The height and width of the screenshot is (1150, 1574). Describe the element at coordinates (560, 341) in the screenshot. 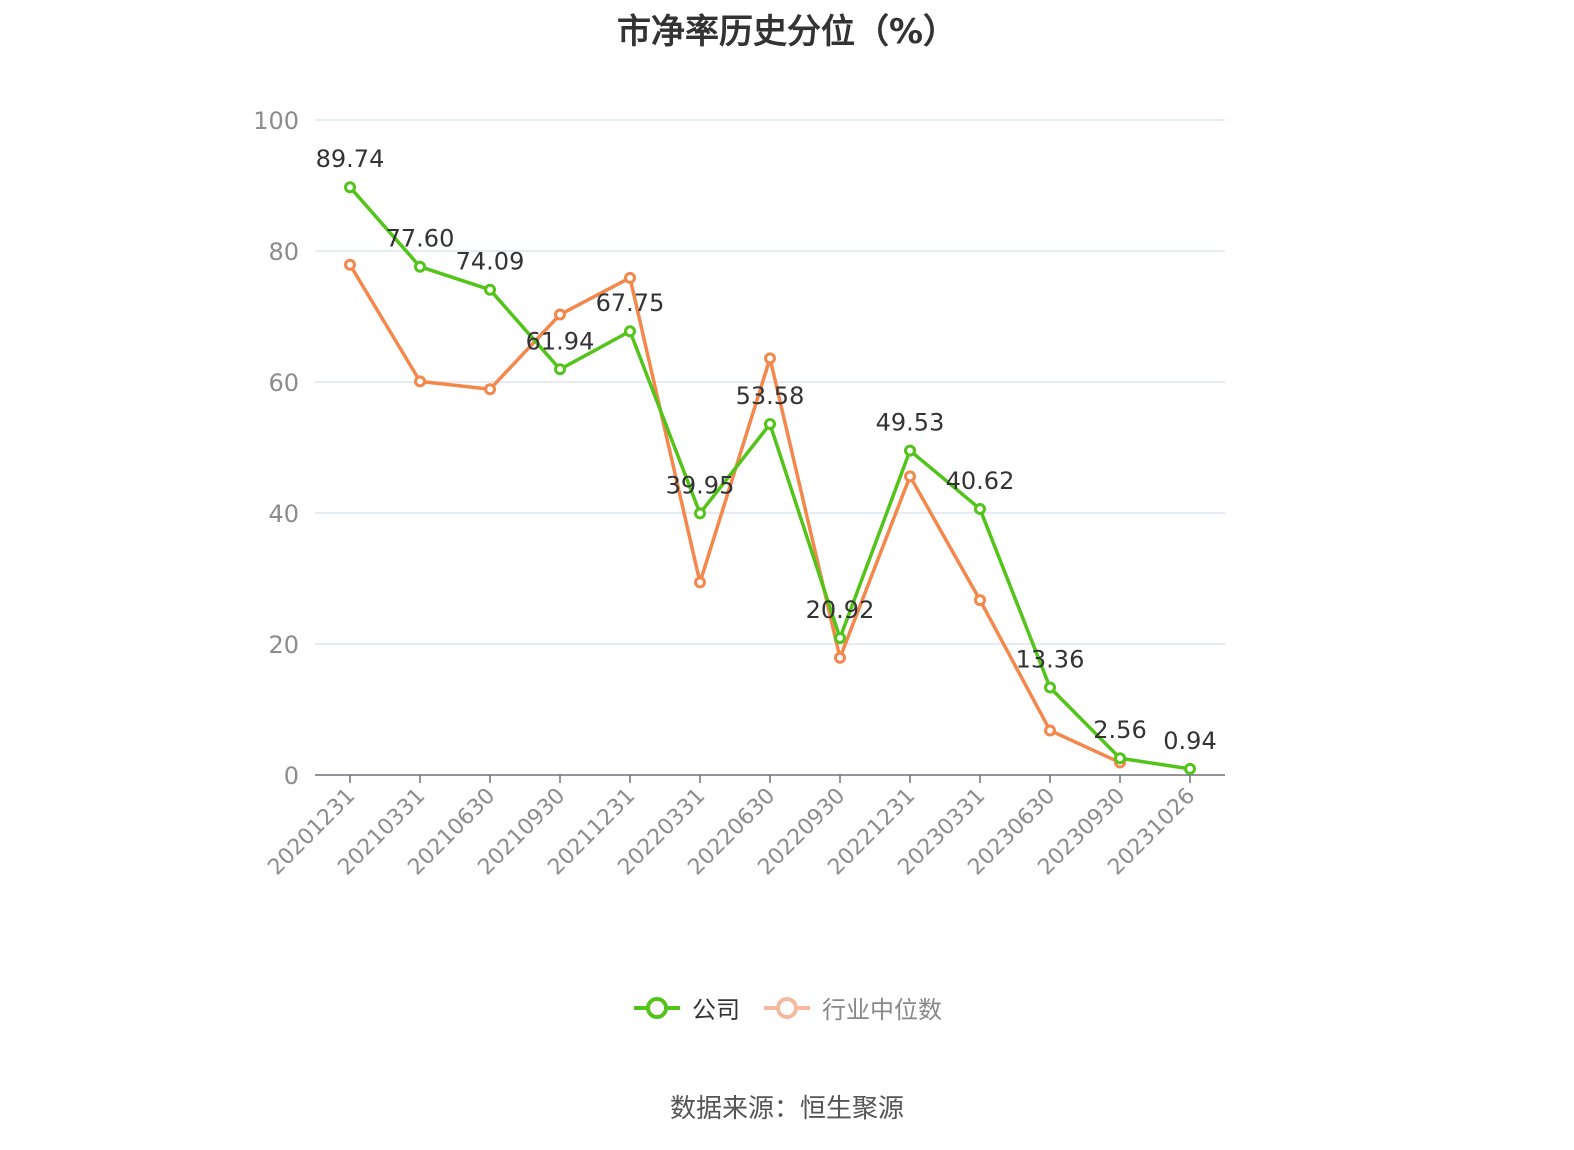

I see `data-label: 61.94` at that location.